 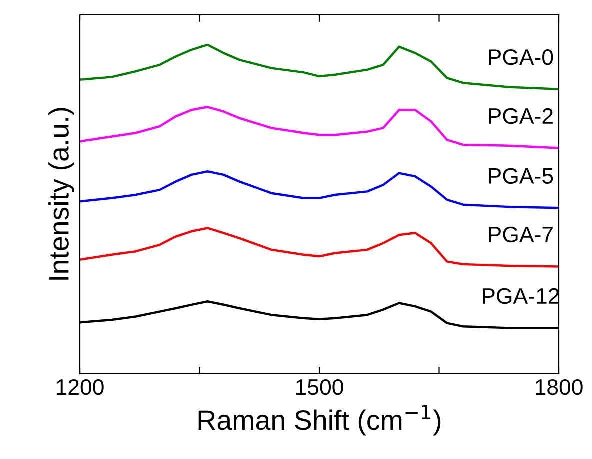 I want to click on series-label: PGA-5, so click(x=521, y=176).